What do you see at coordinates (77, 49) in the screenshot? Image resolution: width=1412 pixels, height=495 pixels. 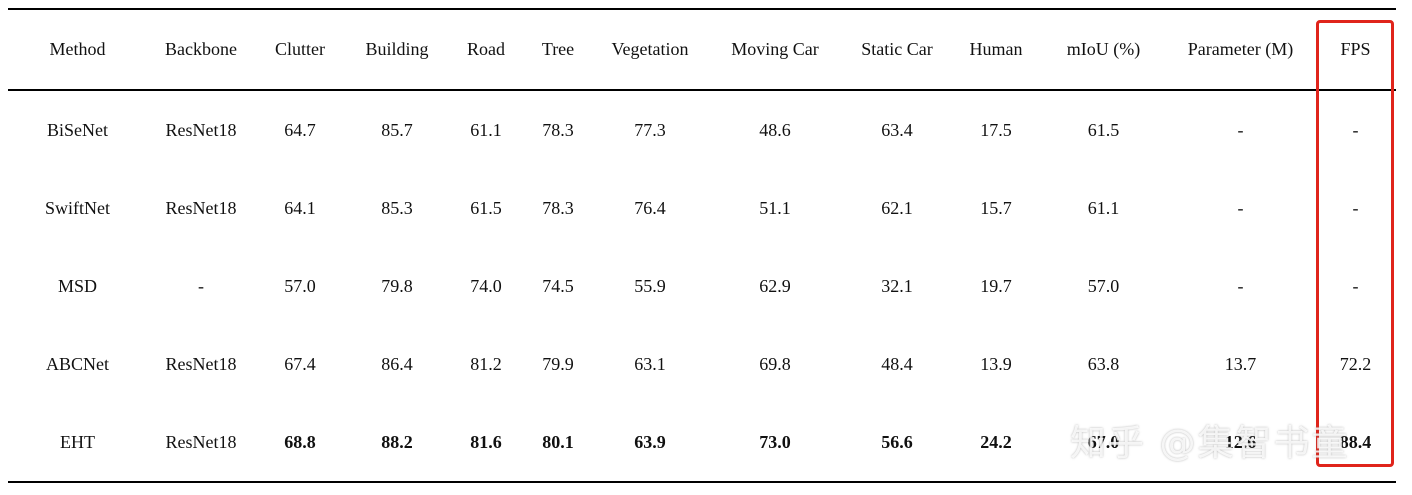 I see `column-header-method: Method` at bounding box center [77, 49].